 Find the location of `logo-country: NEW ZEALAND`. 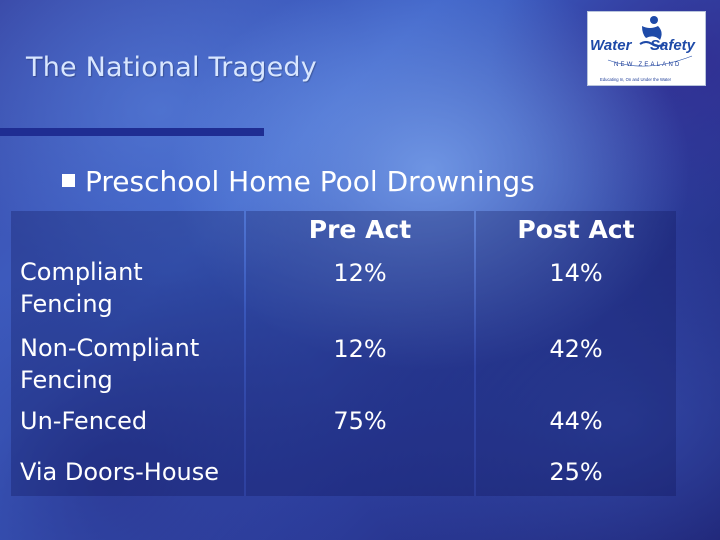

logo-country: NEW ZEALAND is located at coordinates (648, 65).